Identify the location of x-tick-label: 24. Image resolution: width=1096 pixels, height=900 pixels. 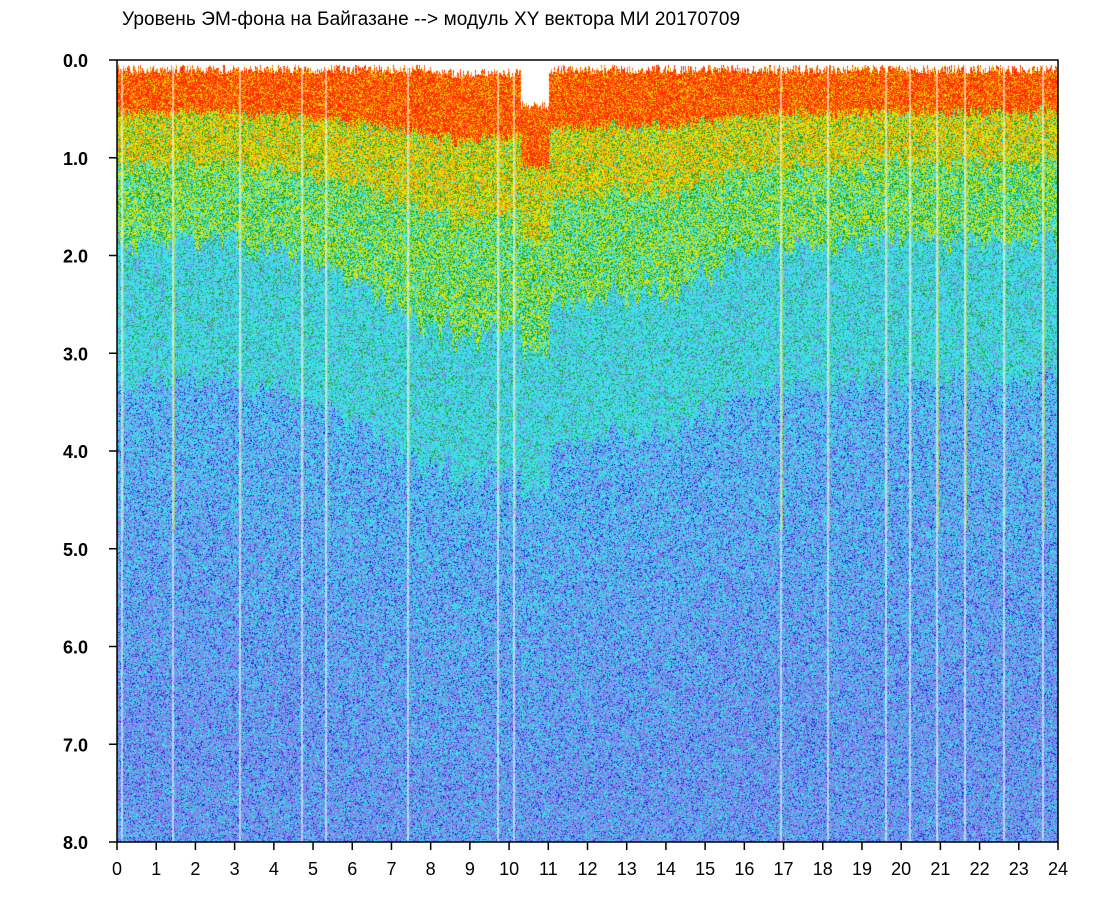
(1058, 869).